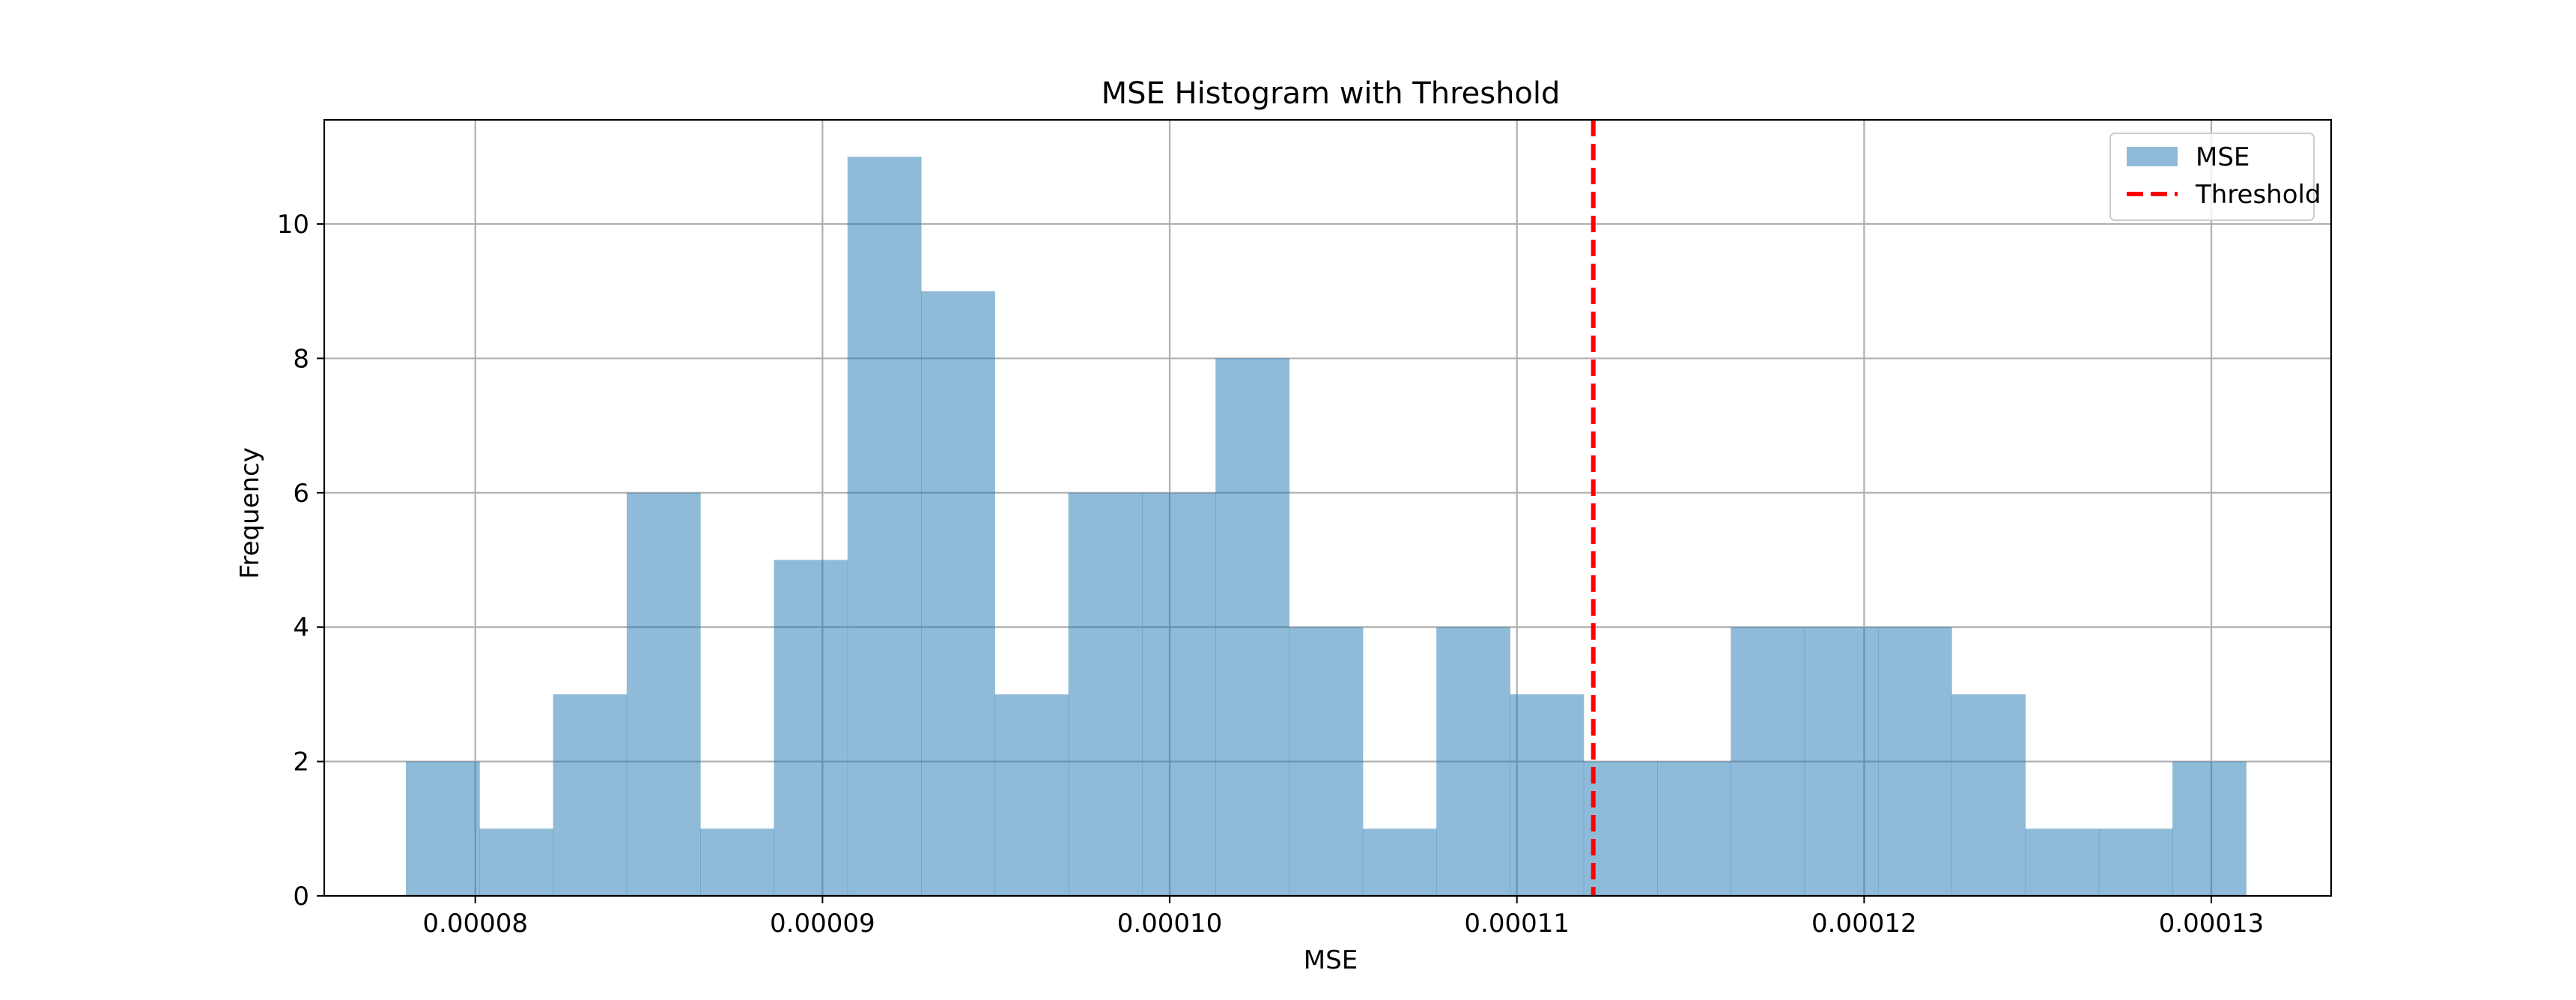 The image size is (2576, 1000). I want to click on x-axis-label: MSE, so click(1331, 960).